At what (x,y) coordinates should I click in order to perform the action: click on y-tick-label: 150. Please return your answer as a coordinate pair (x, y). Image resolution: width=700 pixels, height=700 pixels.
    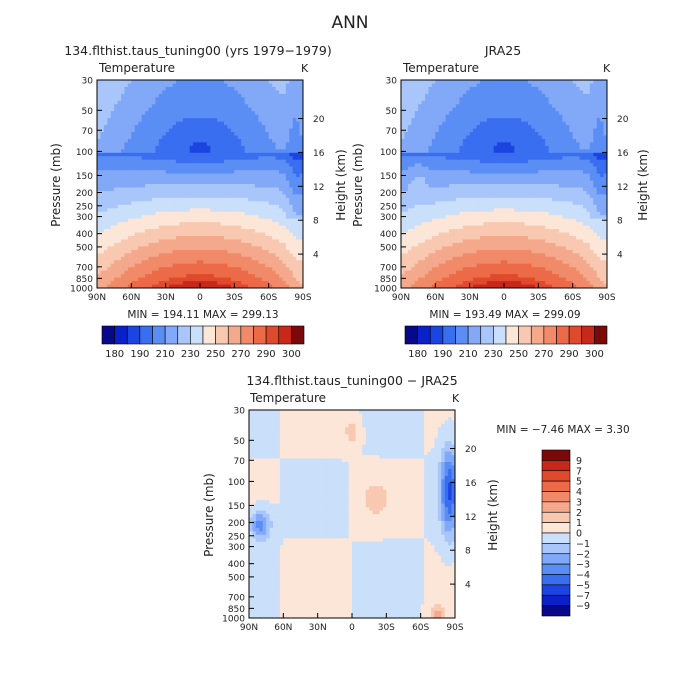
    Looking at the image, I should click on (84, 177).